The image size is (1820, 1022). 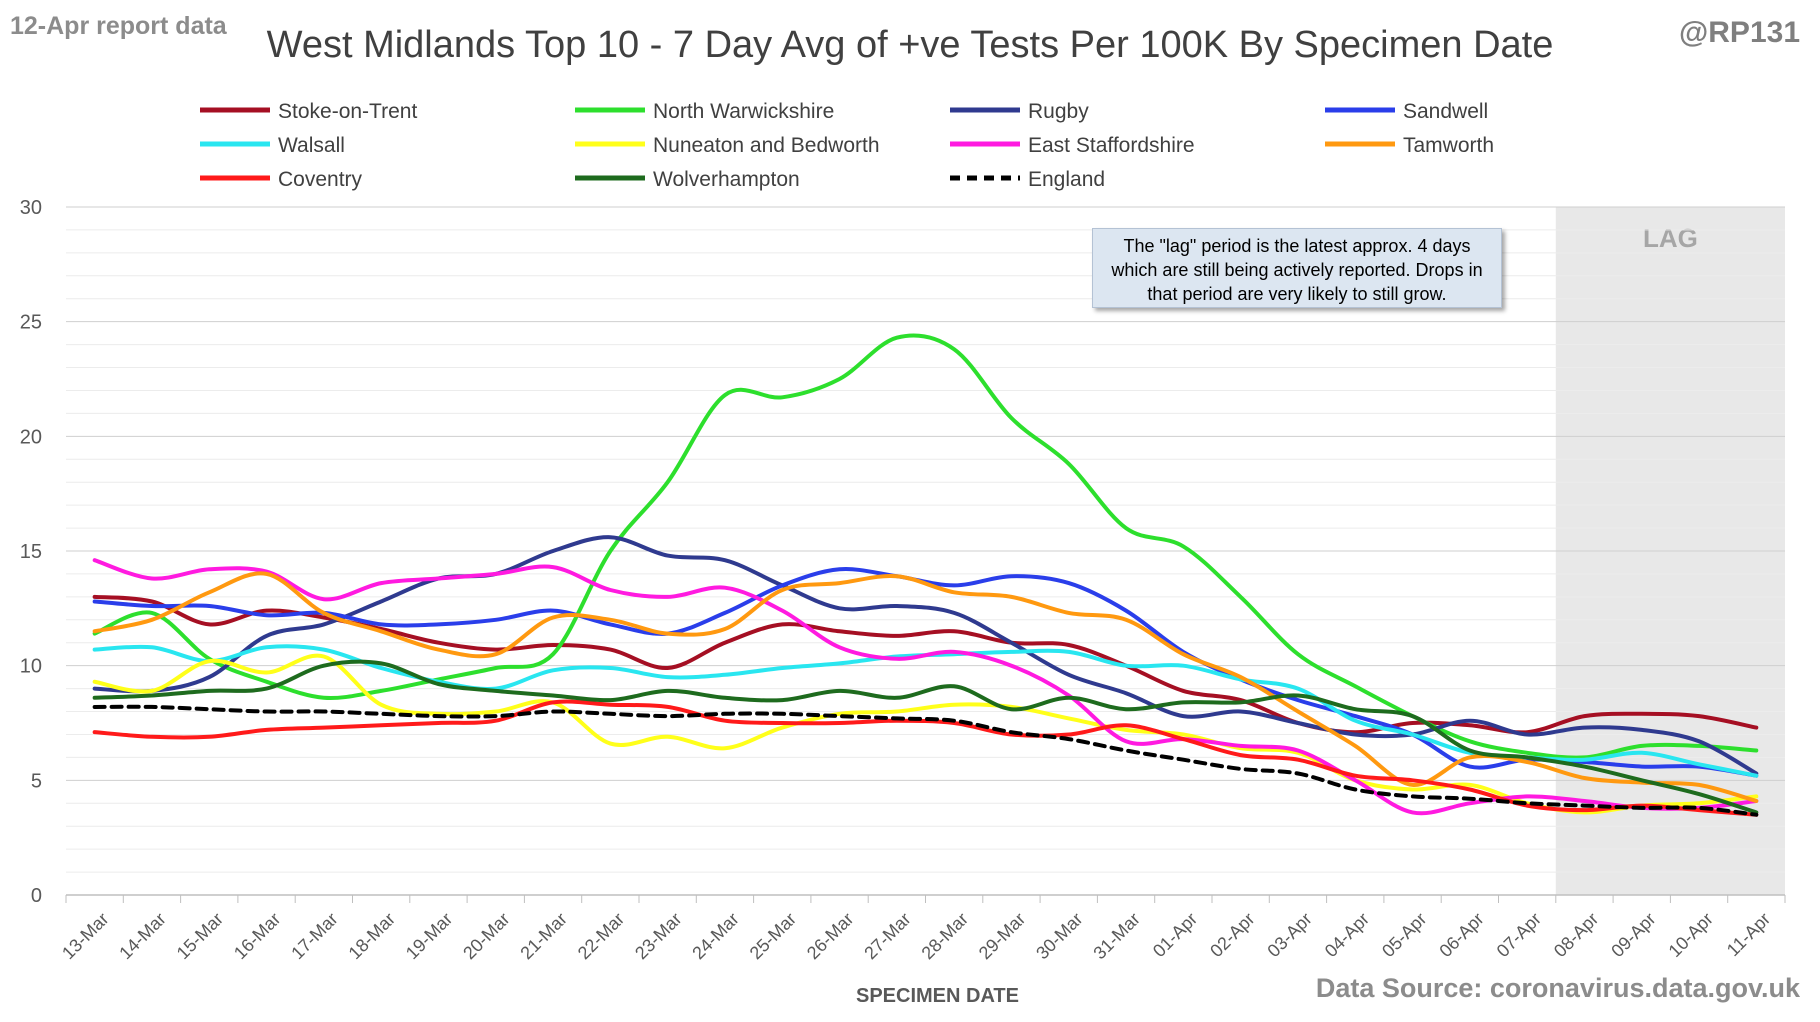 What do you see at coordinates (347, 111) in the screenshot?
I see `legend-label: Stoke-on-Trent` at bounding box center [347, 111].